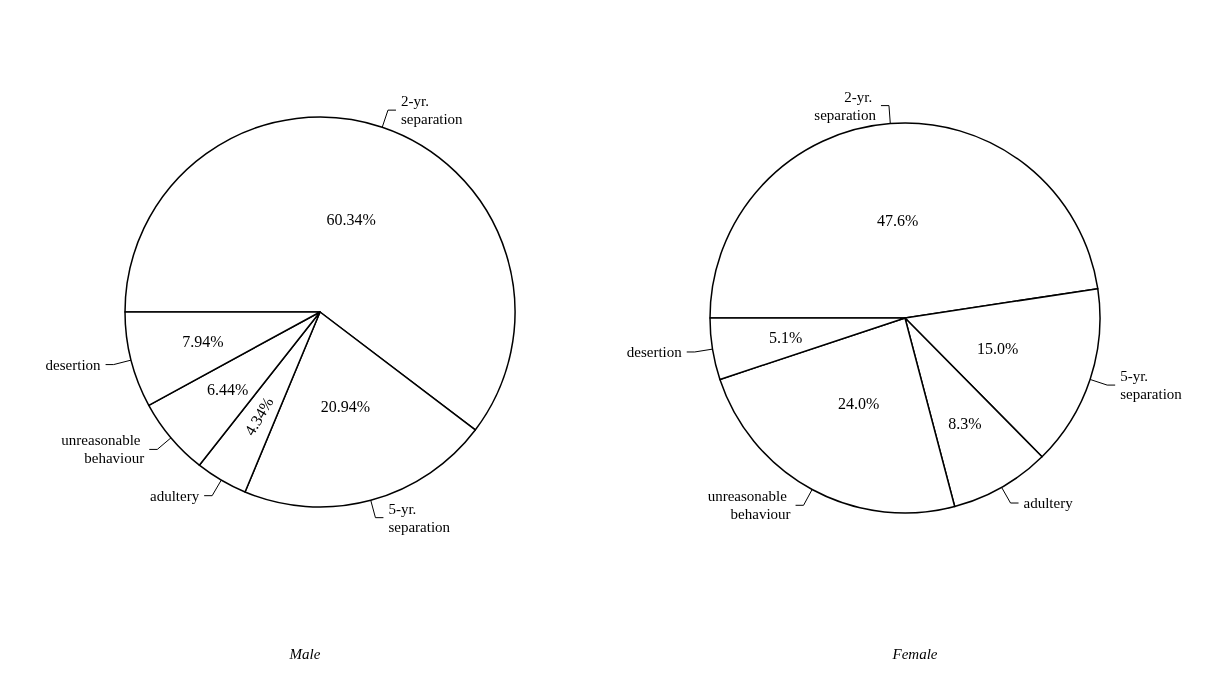 The height and width of the screenshot is (686, 1220). Describe the element at coordinates (997, 349) in the screenshot. I see `data-label: 15.0%` at that location.